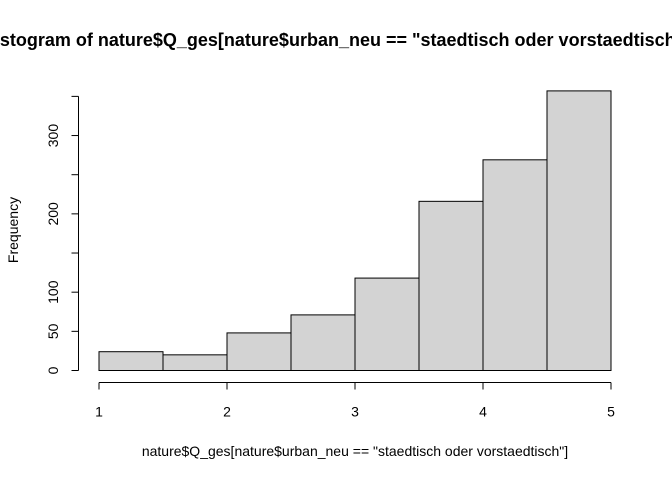 This screenshot has width=672, height=480. I want to click on y-axis-label: Frequency, so click(13, 230).